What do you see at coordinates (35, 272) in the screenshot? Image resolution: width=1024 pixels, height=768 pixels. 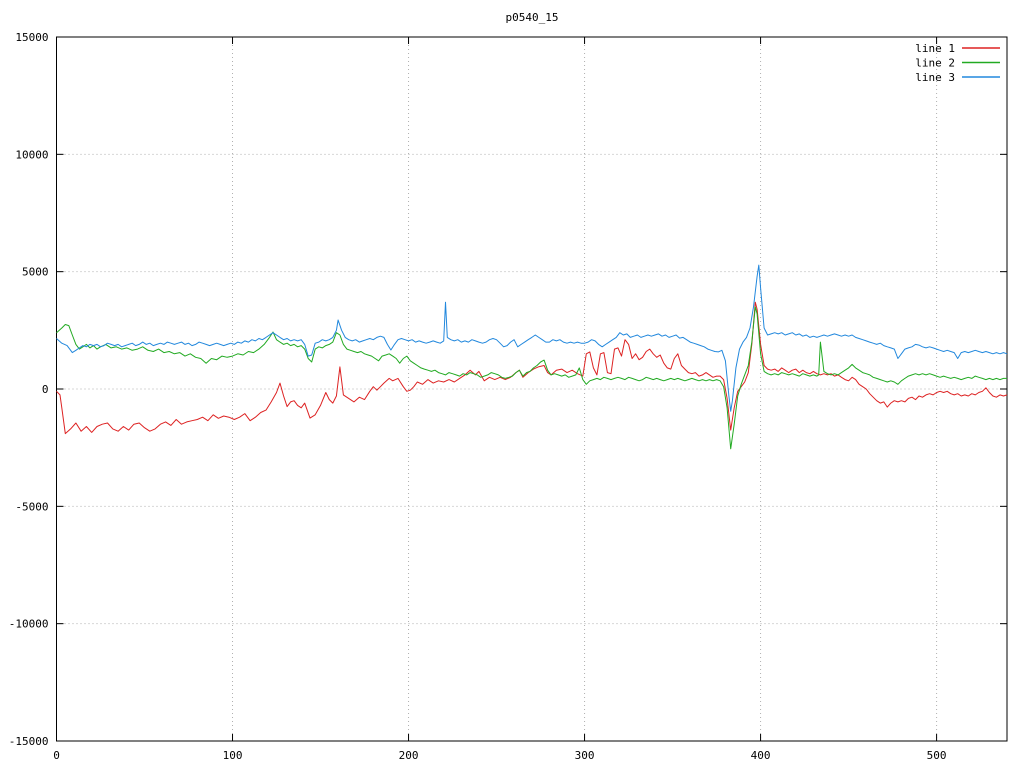 I see `y-tick-label: 5000` at bounding box center [35, 272].